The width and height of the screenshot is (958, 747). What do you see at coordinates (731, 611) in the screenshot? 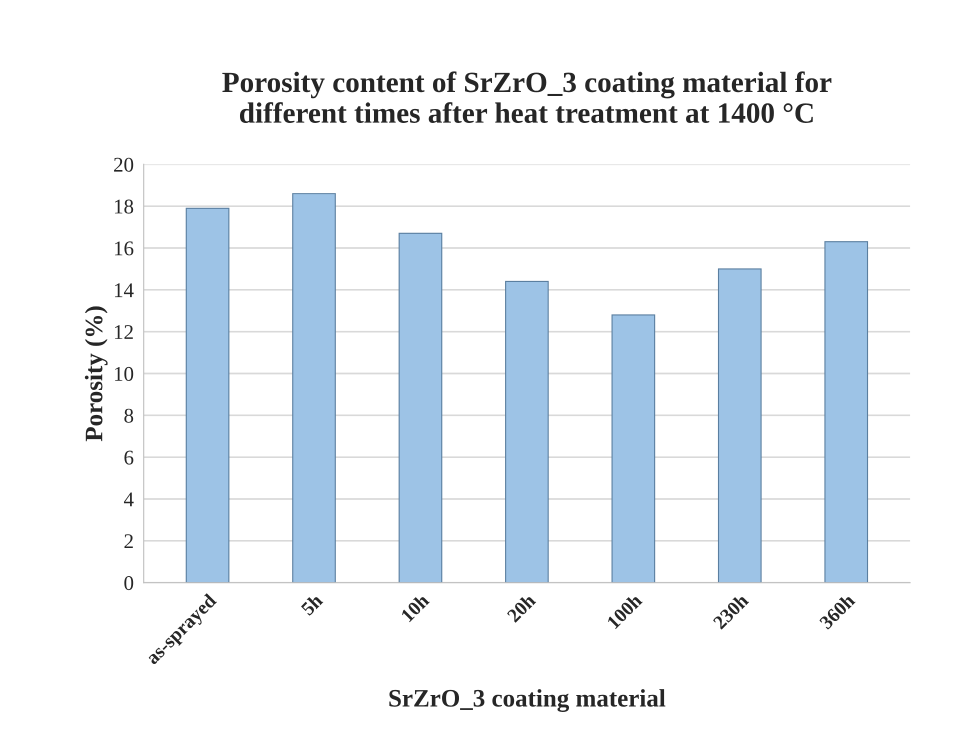
I see `x-tick-label: 230h` at bounding box center [731, 611].